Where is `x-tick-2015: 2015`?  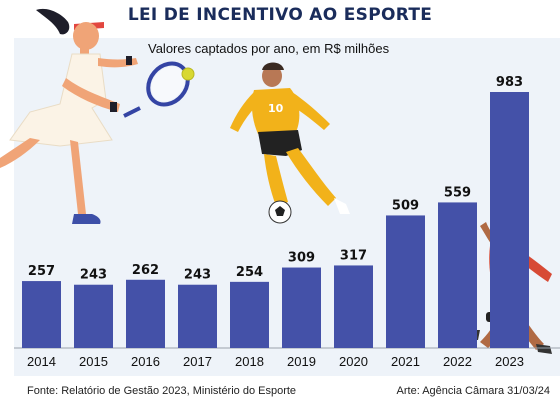
x-tick-2015: 2015 is located at coordinates (93, 361).